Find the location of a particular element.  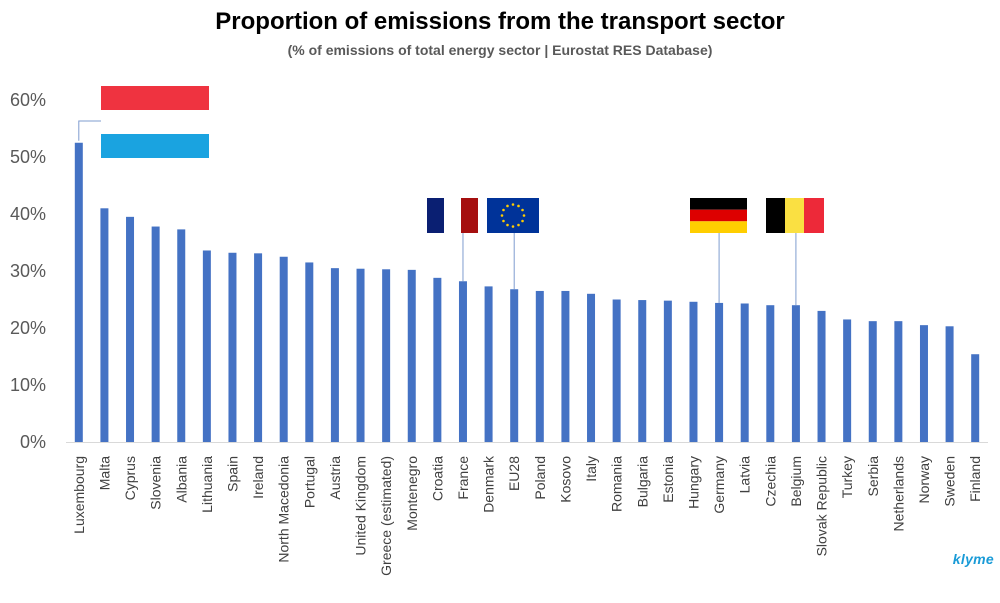

x-tick-label: Belgium is located at coordinates (796, 481).